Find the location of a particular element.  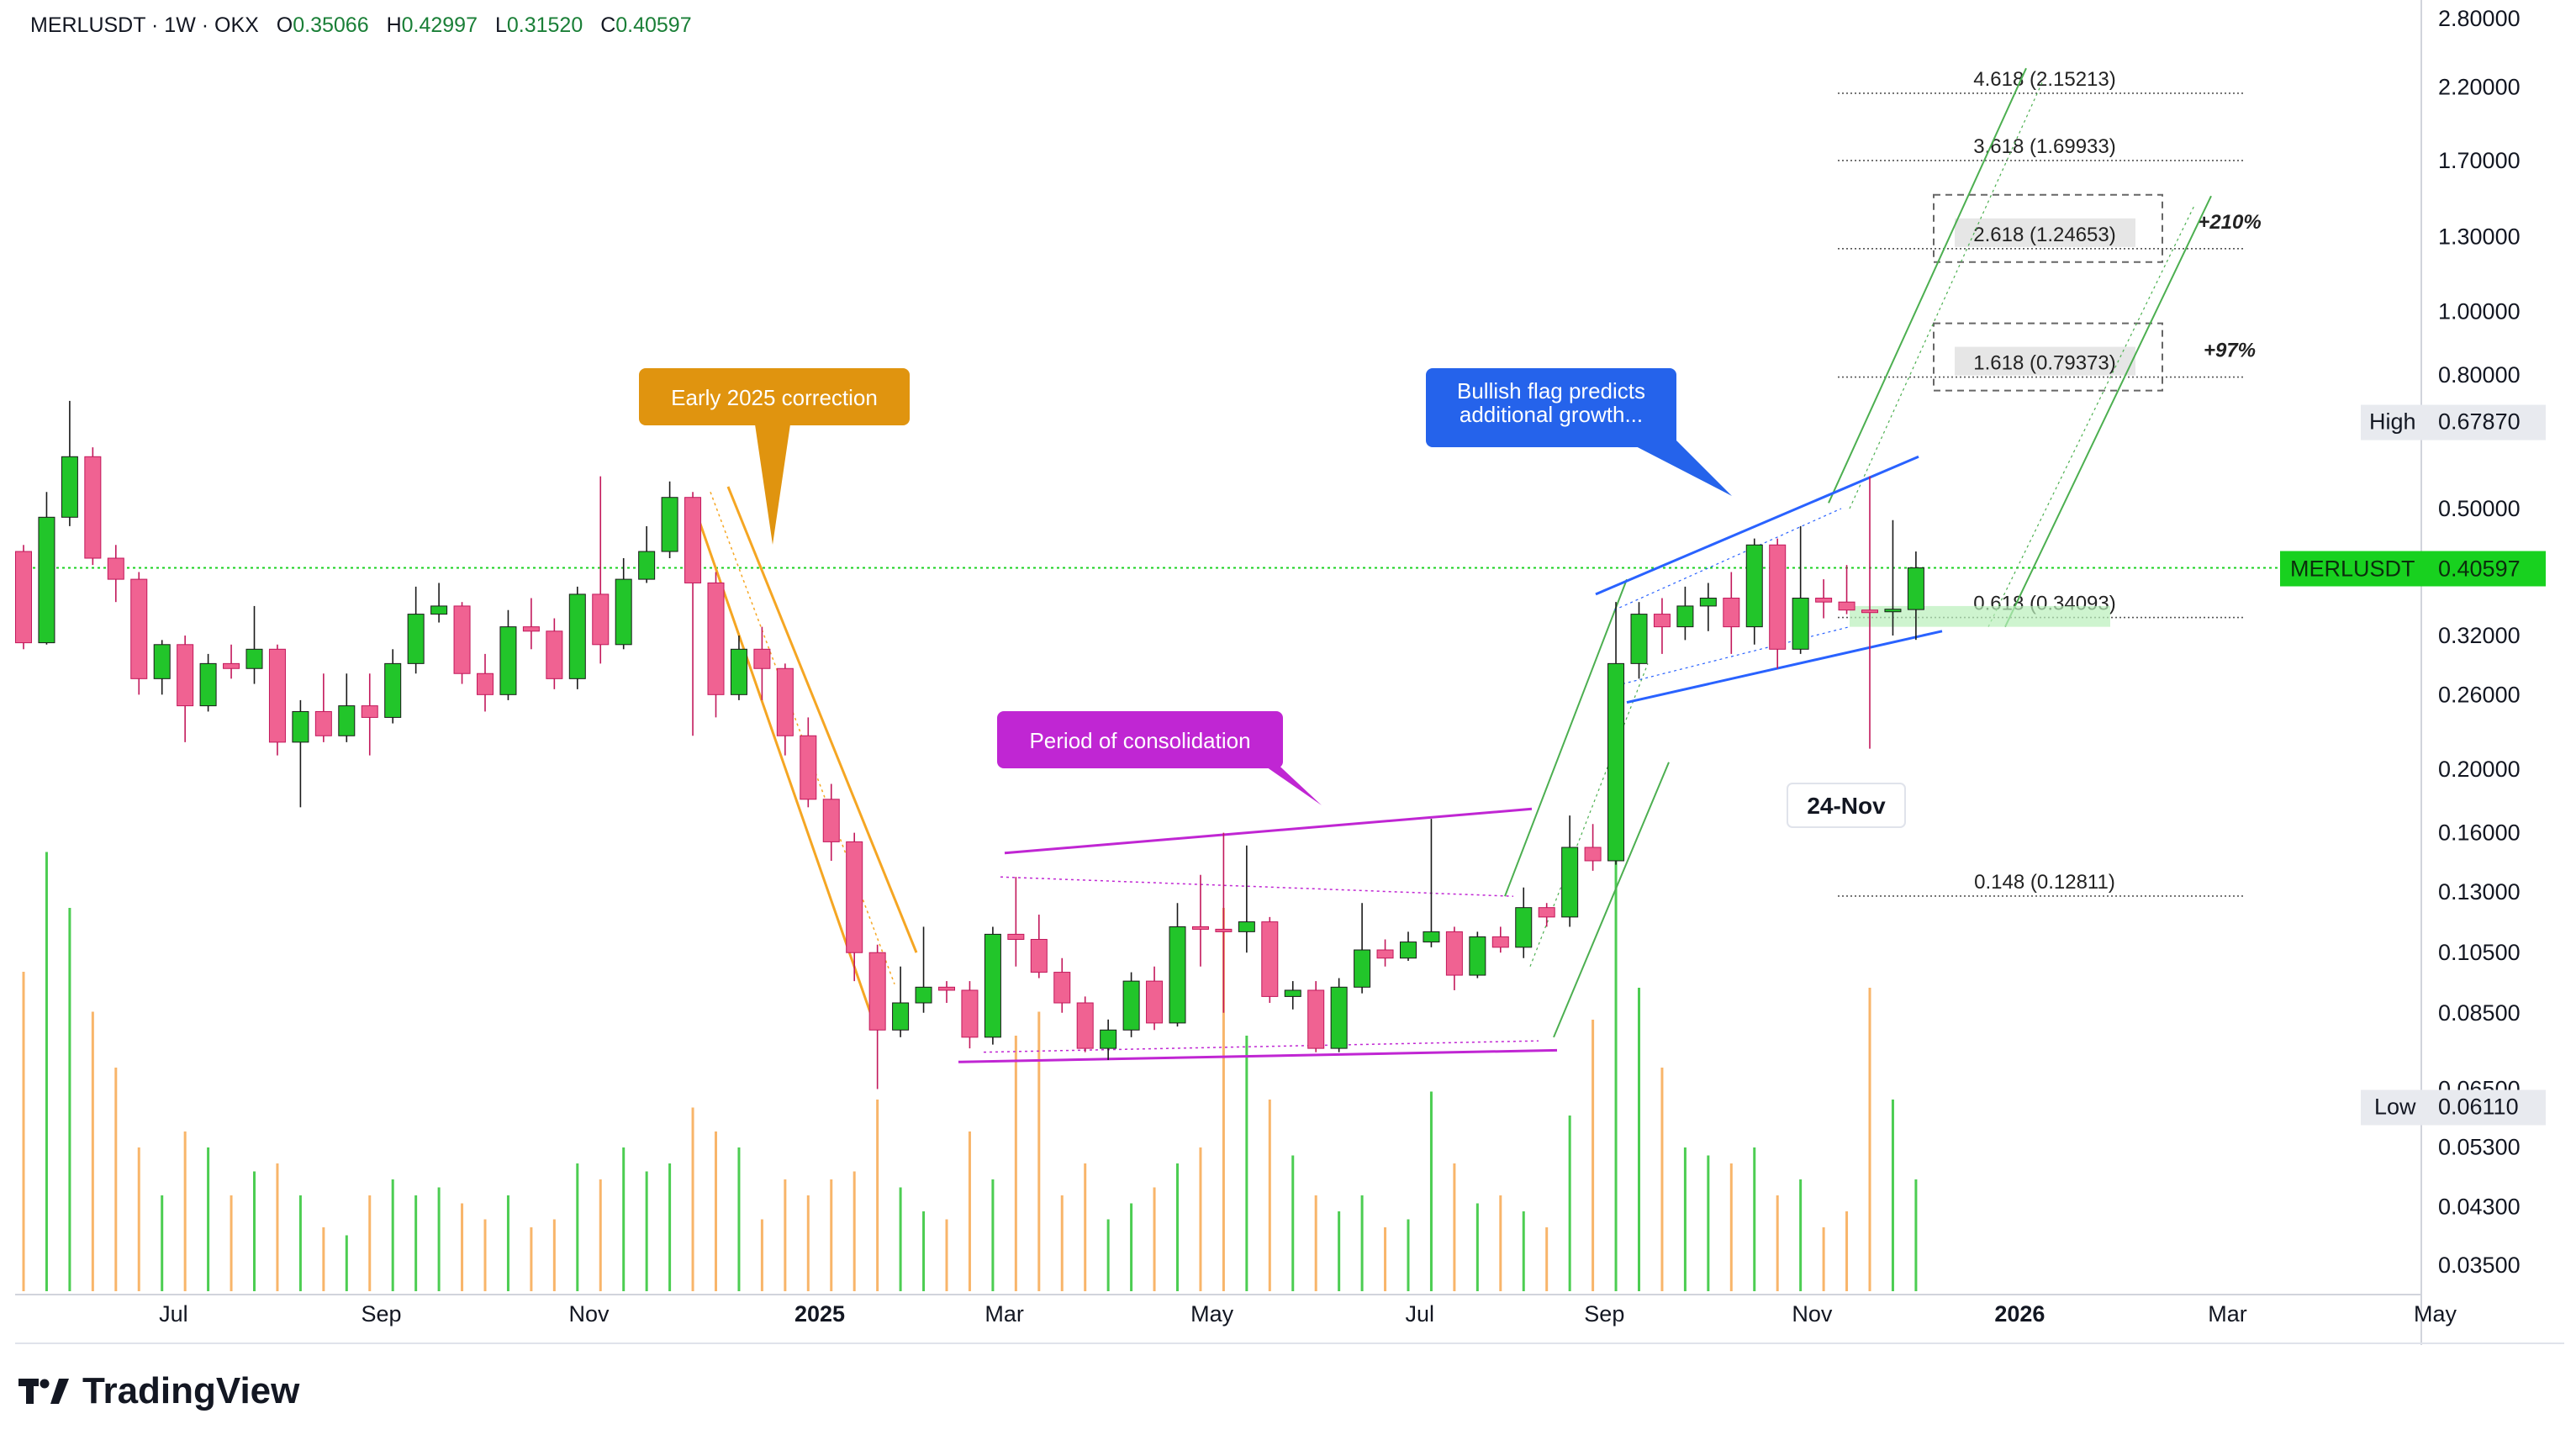

interval-label: 1W is located at coordinates (180, 25).